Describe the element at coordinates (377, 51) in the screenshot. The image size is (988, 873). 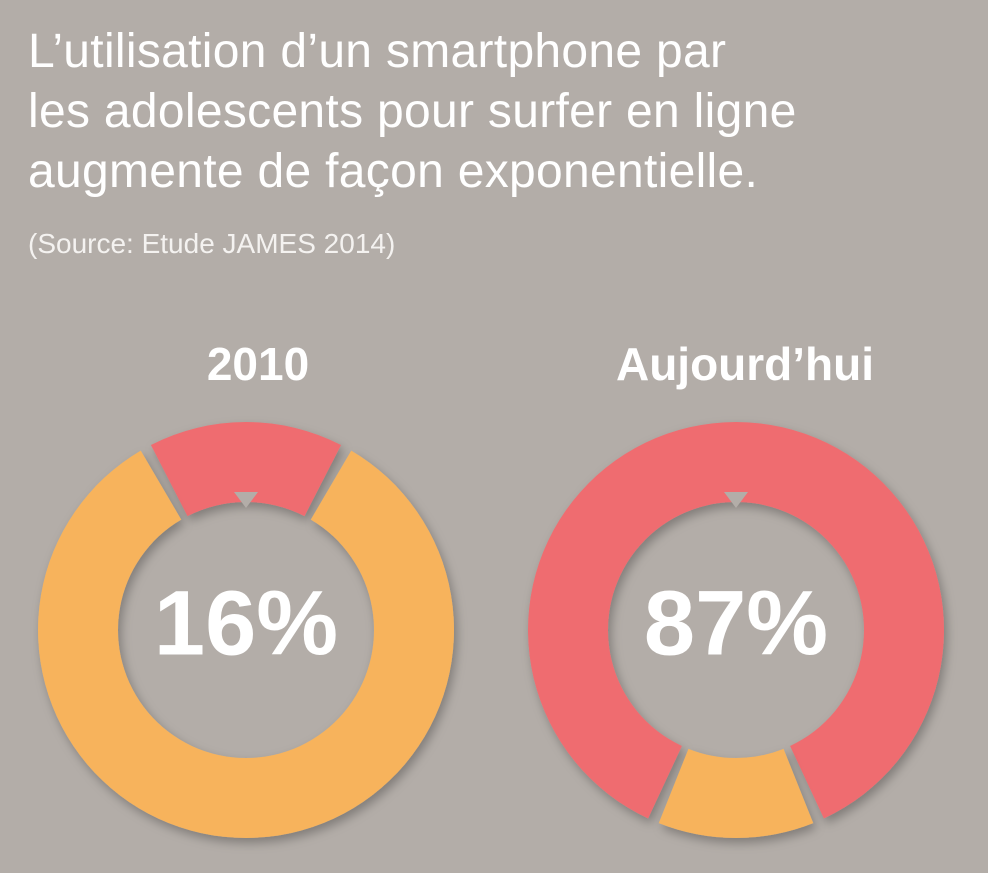
I see `title-line-1: L’utilisation d’un smartphone par` at that location.